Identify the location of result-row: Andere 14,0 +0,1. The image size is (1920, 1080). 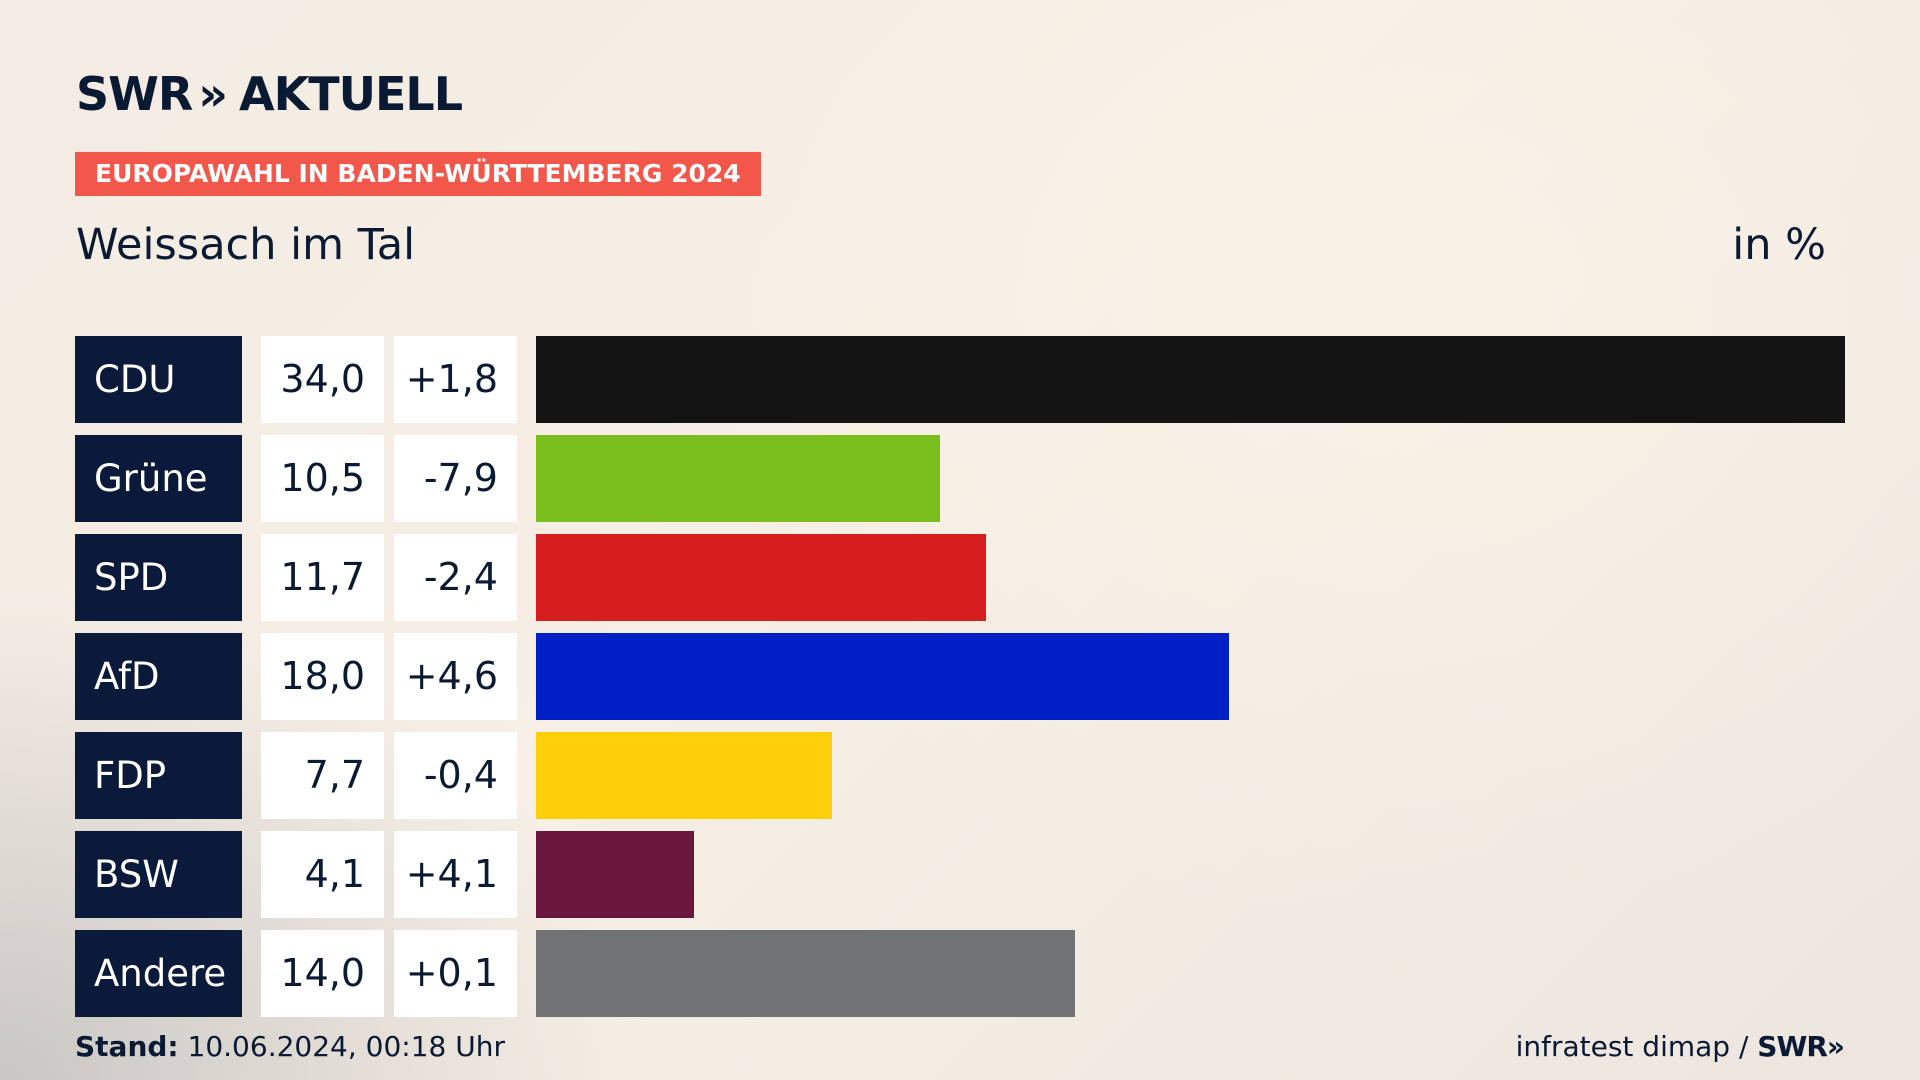
(960, 973).